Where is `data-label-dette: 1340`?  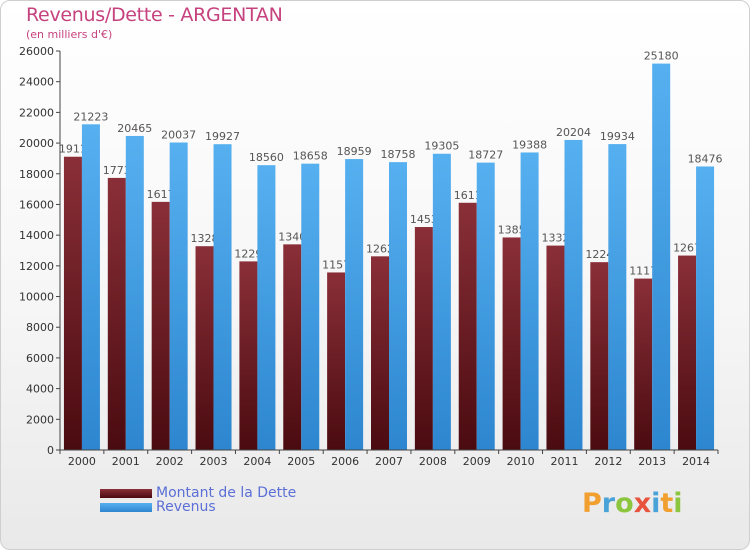 data-label-dette: 1340 is located at coordinates (292, 236).